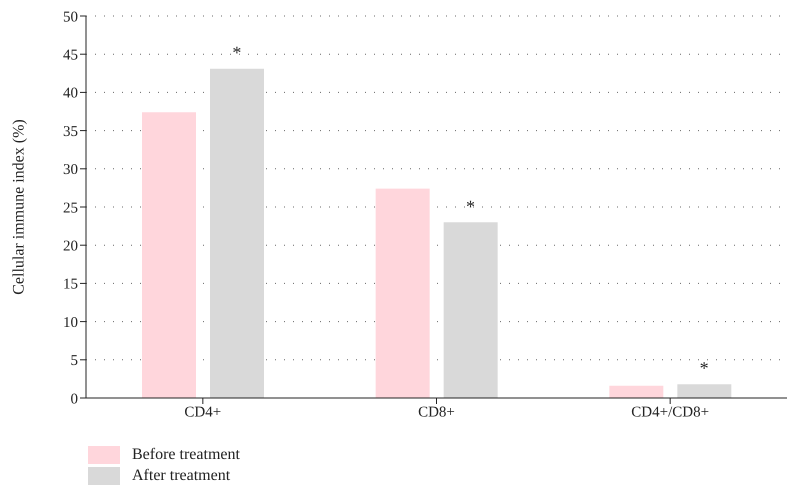 The height and width of the screenshot is (502, 797). I want to click on y-tick-label: 35, so click(70, 132).